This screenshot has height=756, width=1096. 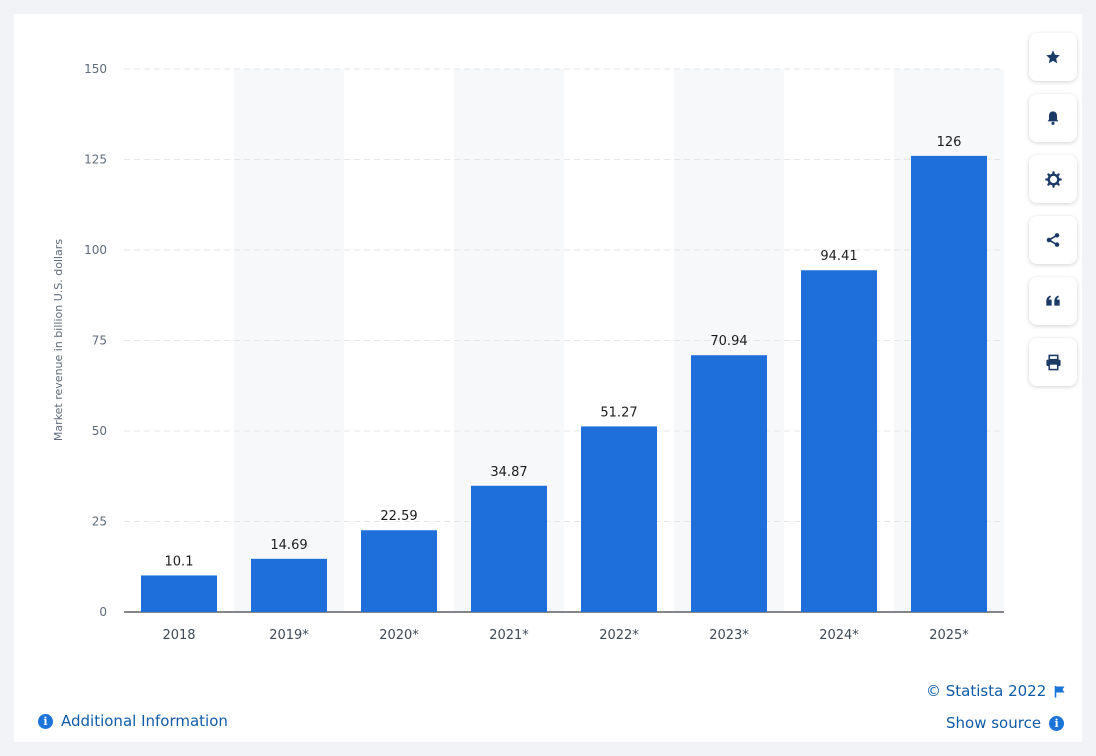 What do you see at coordinates (1059, 691) in the screenshot?
I see `flag-icon` at bounding box center [1059, 691].